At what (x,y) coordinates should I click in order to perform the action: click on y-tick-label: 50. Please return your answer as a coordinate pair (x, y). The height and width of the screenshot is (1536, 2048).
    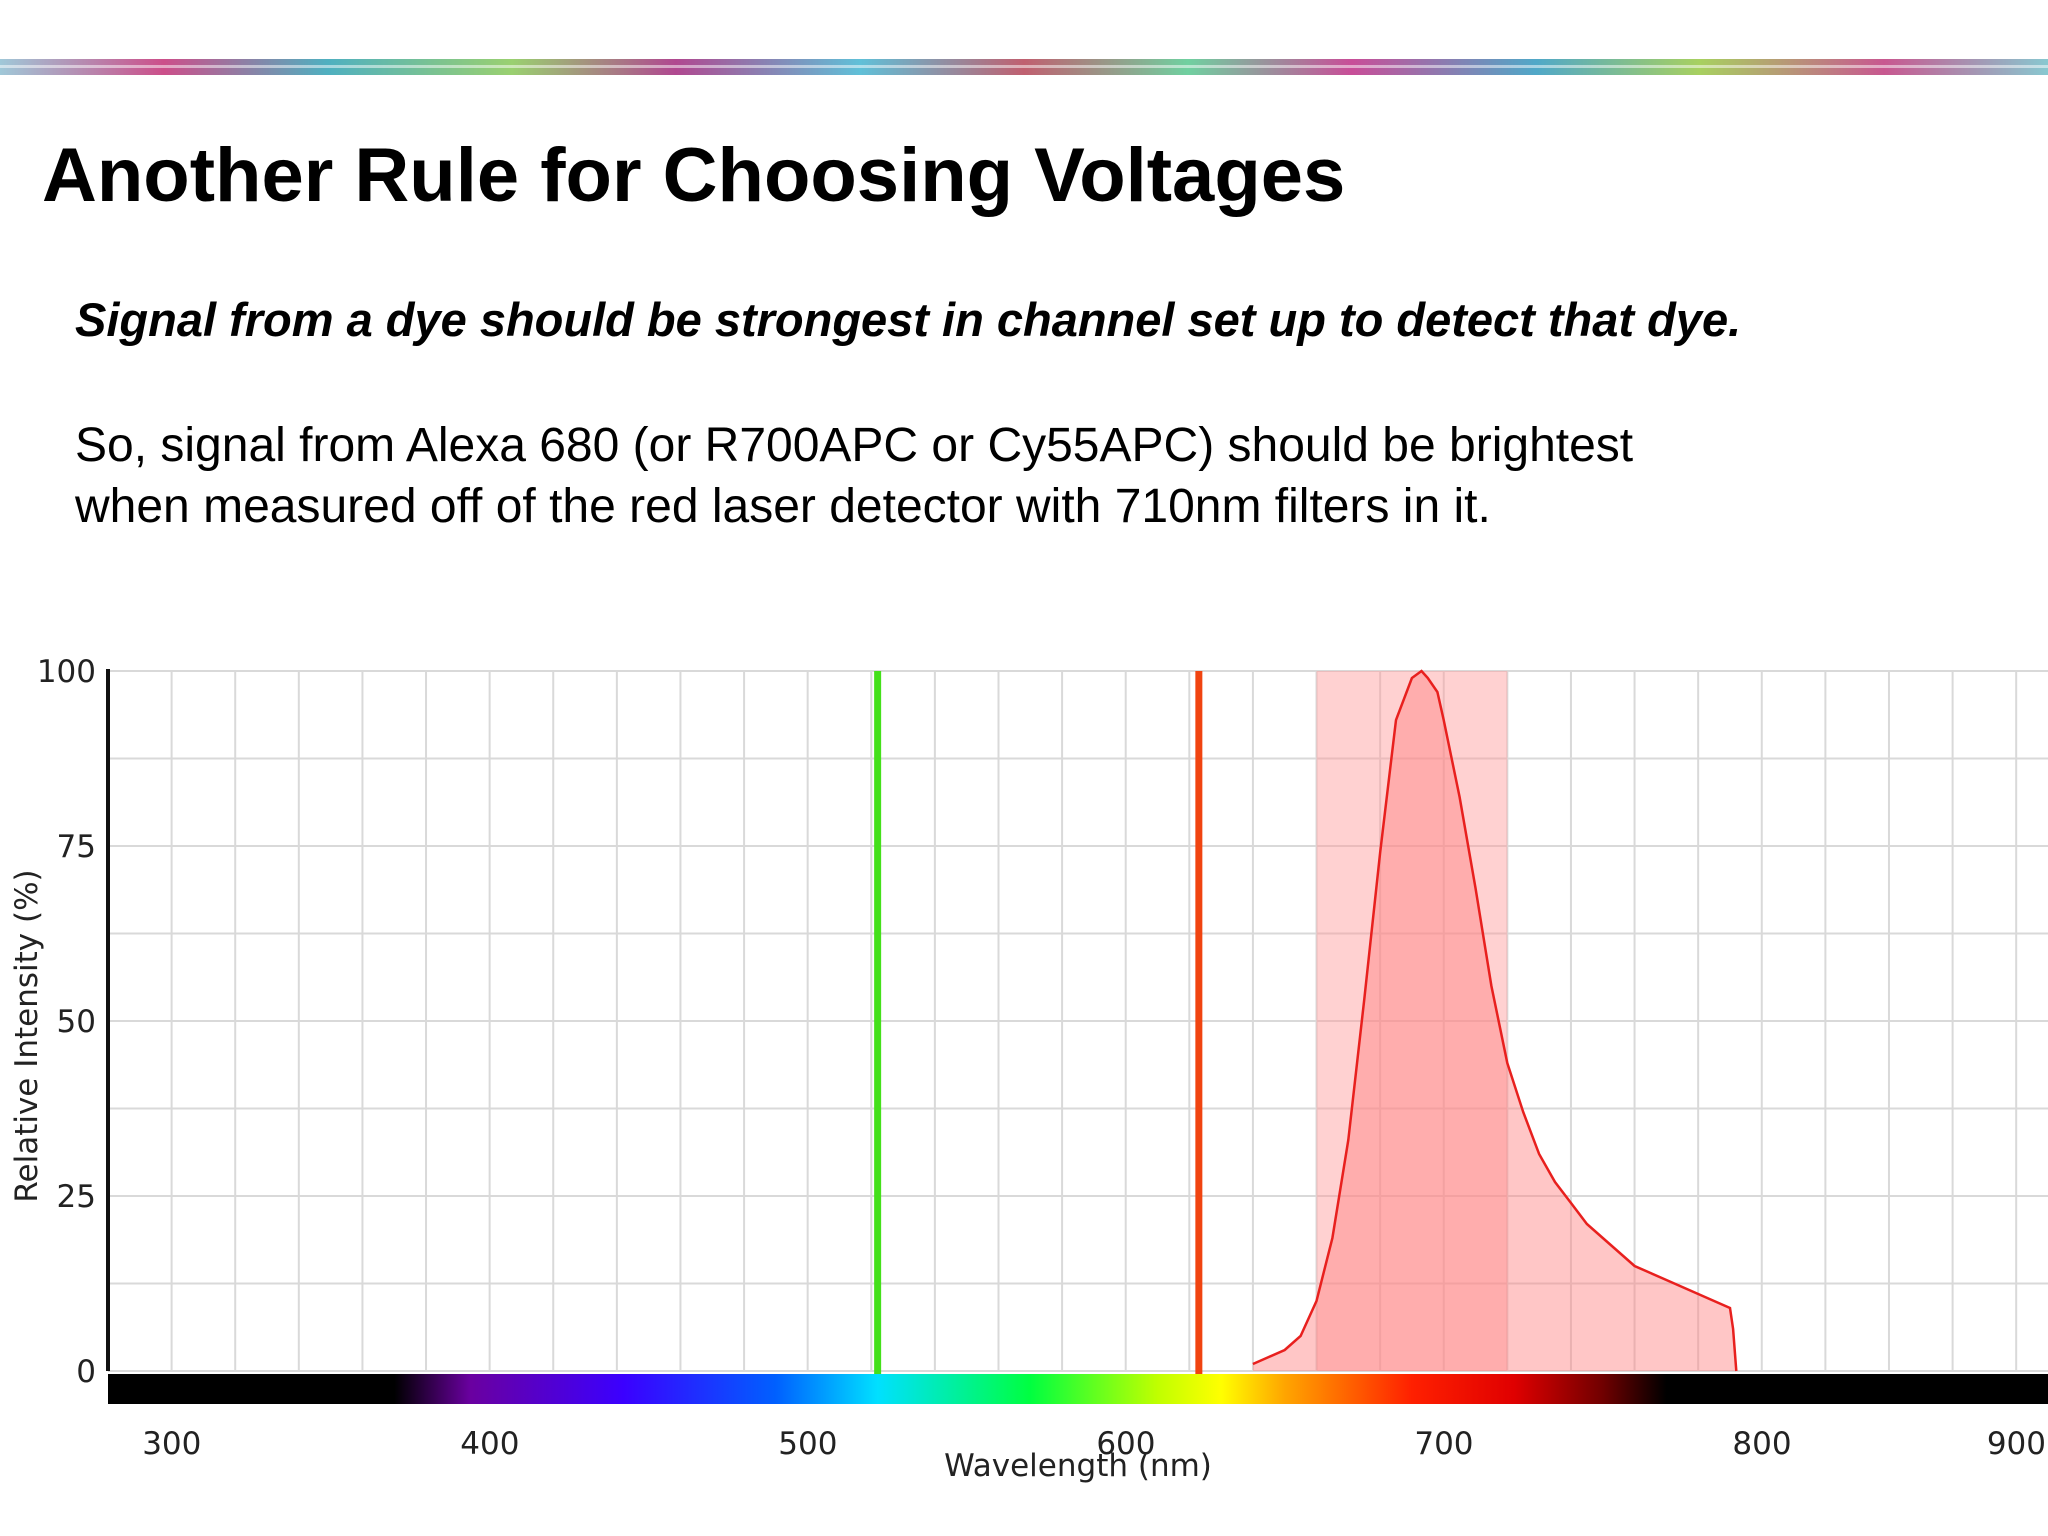
    Looking at the image, I should click on (76, 1022).